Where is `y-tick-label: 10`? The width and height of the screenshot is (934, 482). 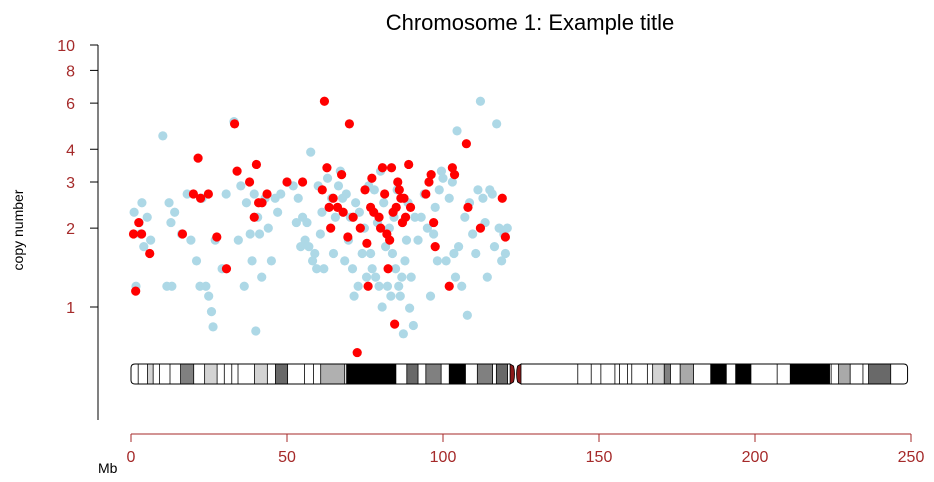 y-tick-label: 10 is located at coordinates (66, 46).